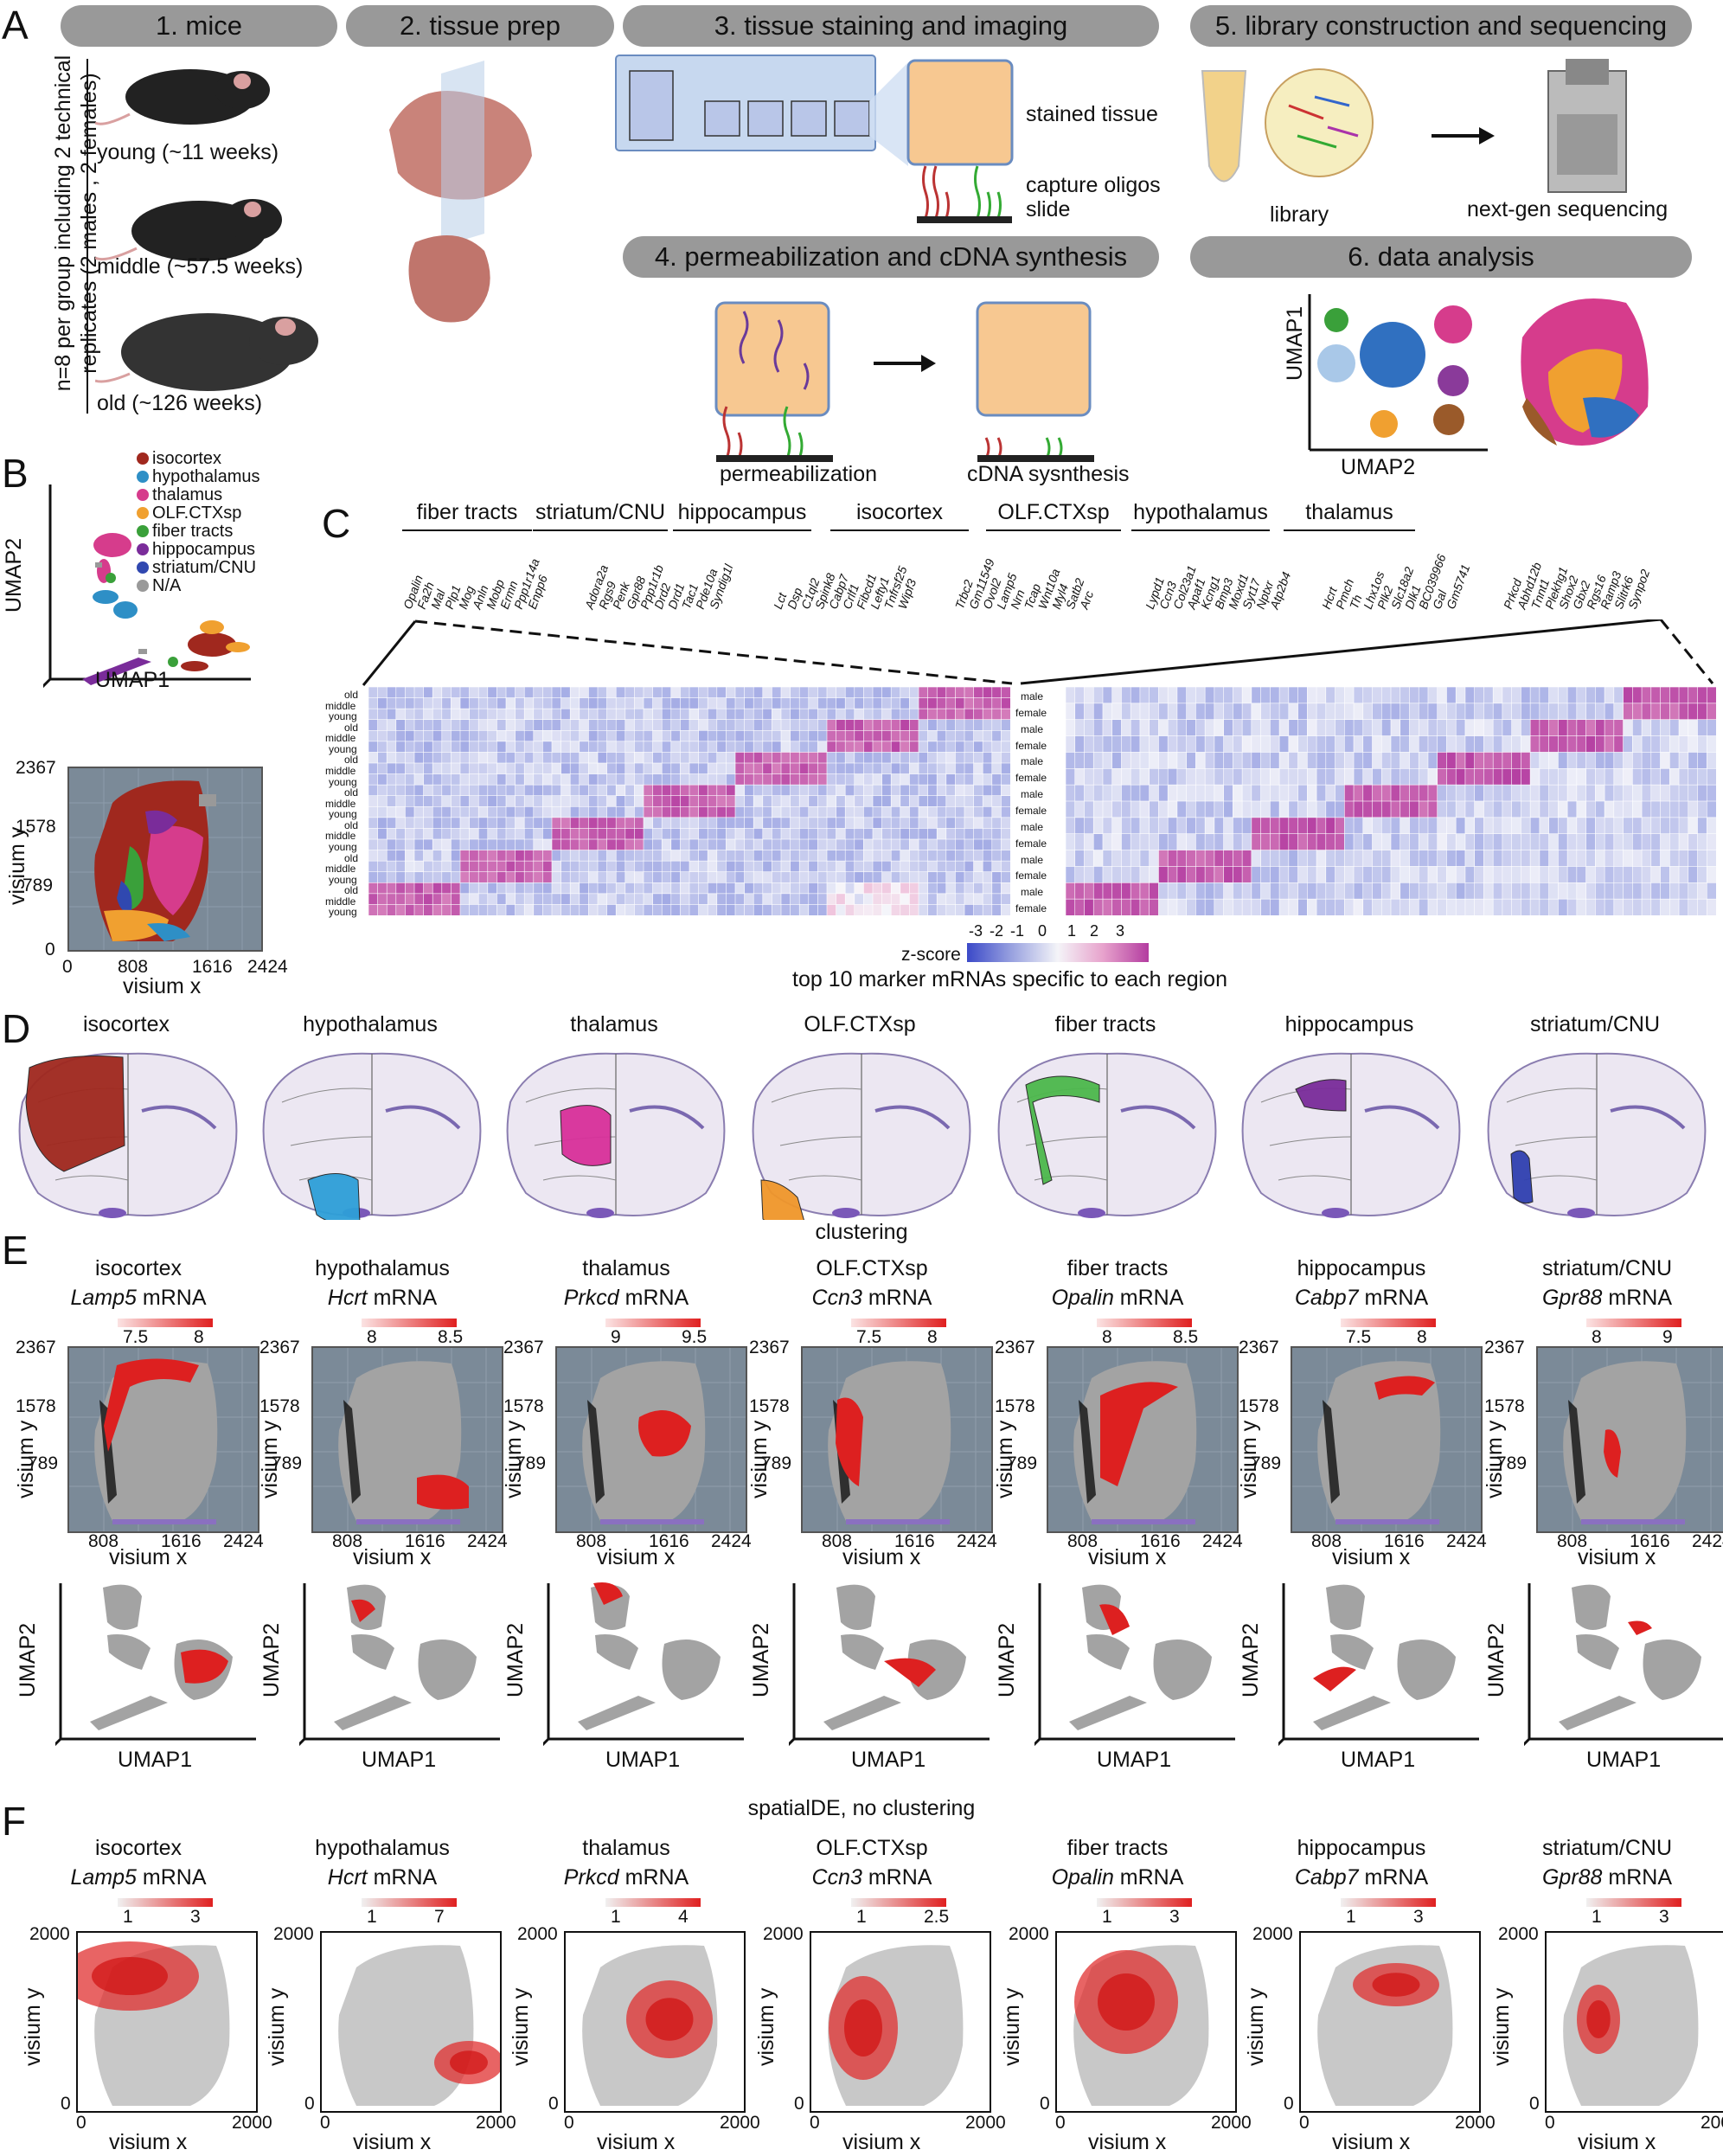 This screenshot has width=1723, height=2156. Describe the element at coordinates (523, 1406) in the screenshot. I see `e-ytick: 1578` at that location.